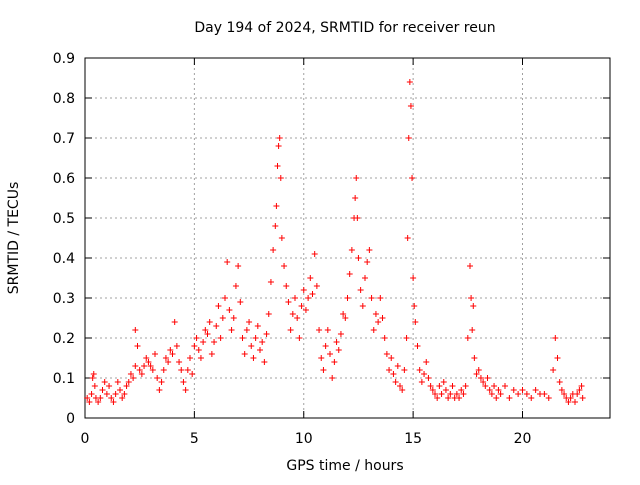 This screenshot has width=640, height=485. What do you see at coordinates (14, 238) in the screenshot?
I see `y-axis-label: SRMTID / TECUs` at bounding box center [14, 238].